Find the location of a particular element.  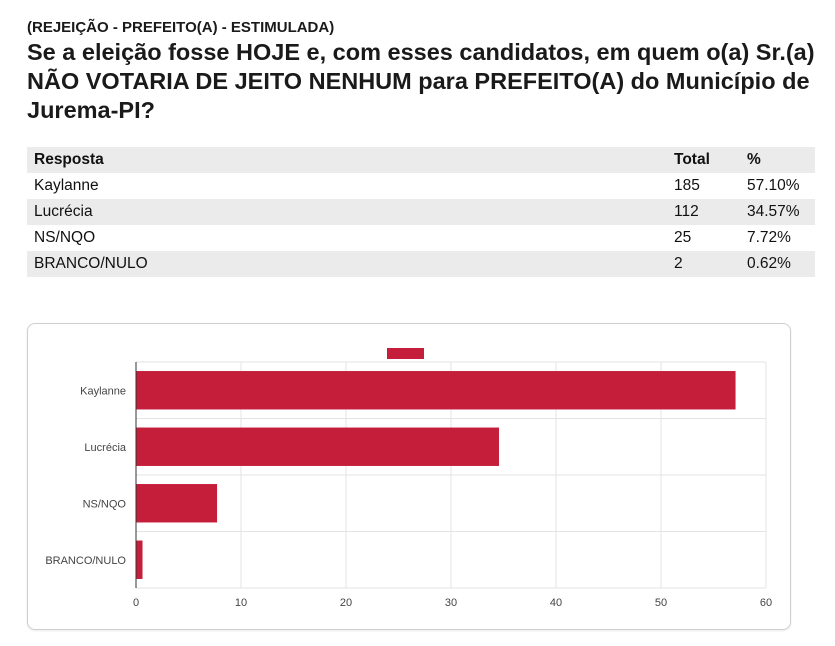

question-subtitle: (REJEIÇÃO - PREFEITO(A) - ESTIMULADA) is located at coordinates (181, 27).